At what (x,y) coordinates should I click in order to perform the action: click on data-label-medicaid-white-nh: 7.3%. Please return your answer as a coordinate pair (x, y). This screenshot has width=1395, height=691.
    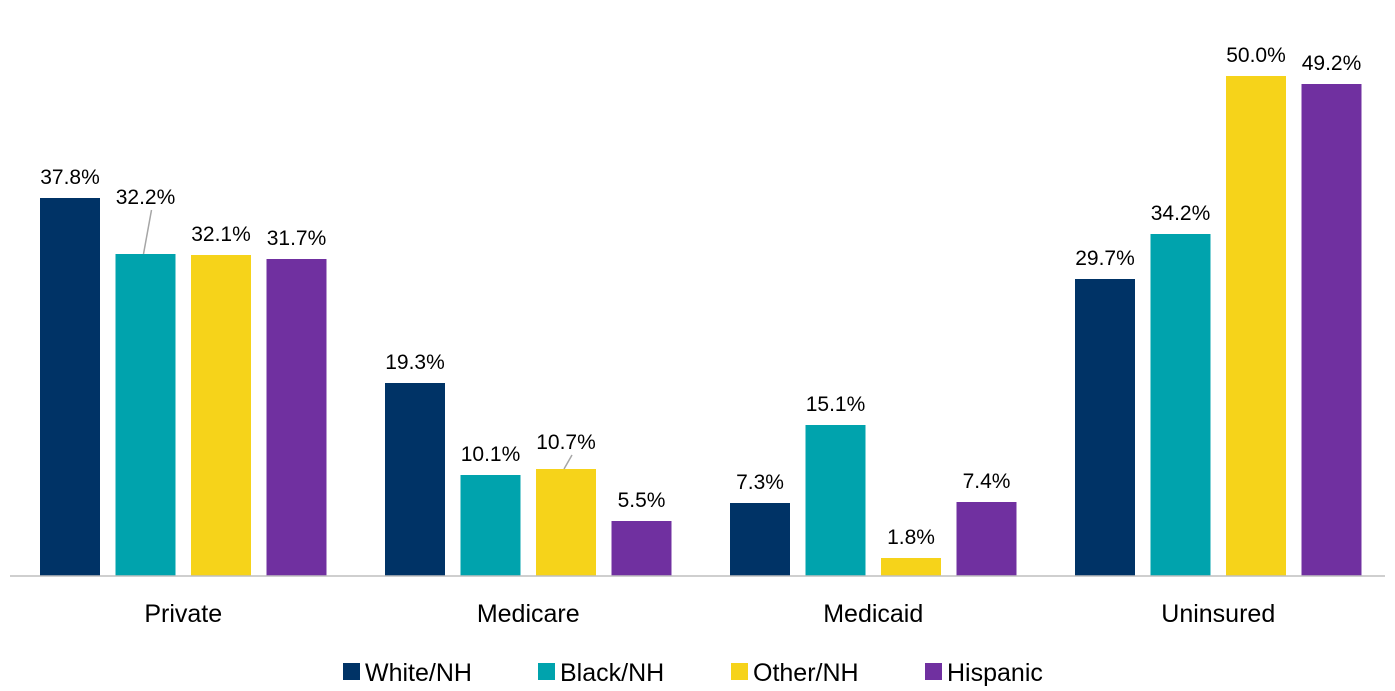
    Looking at the image, I should click on (760, 482).